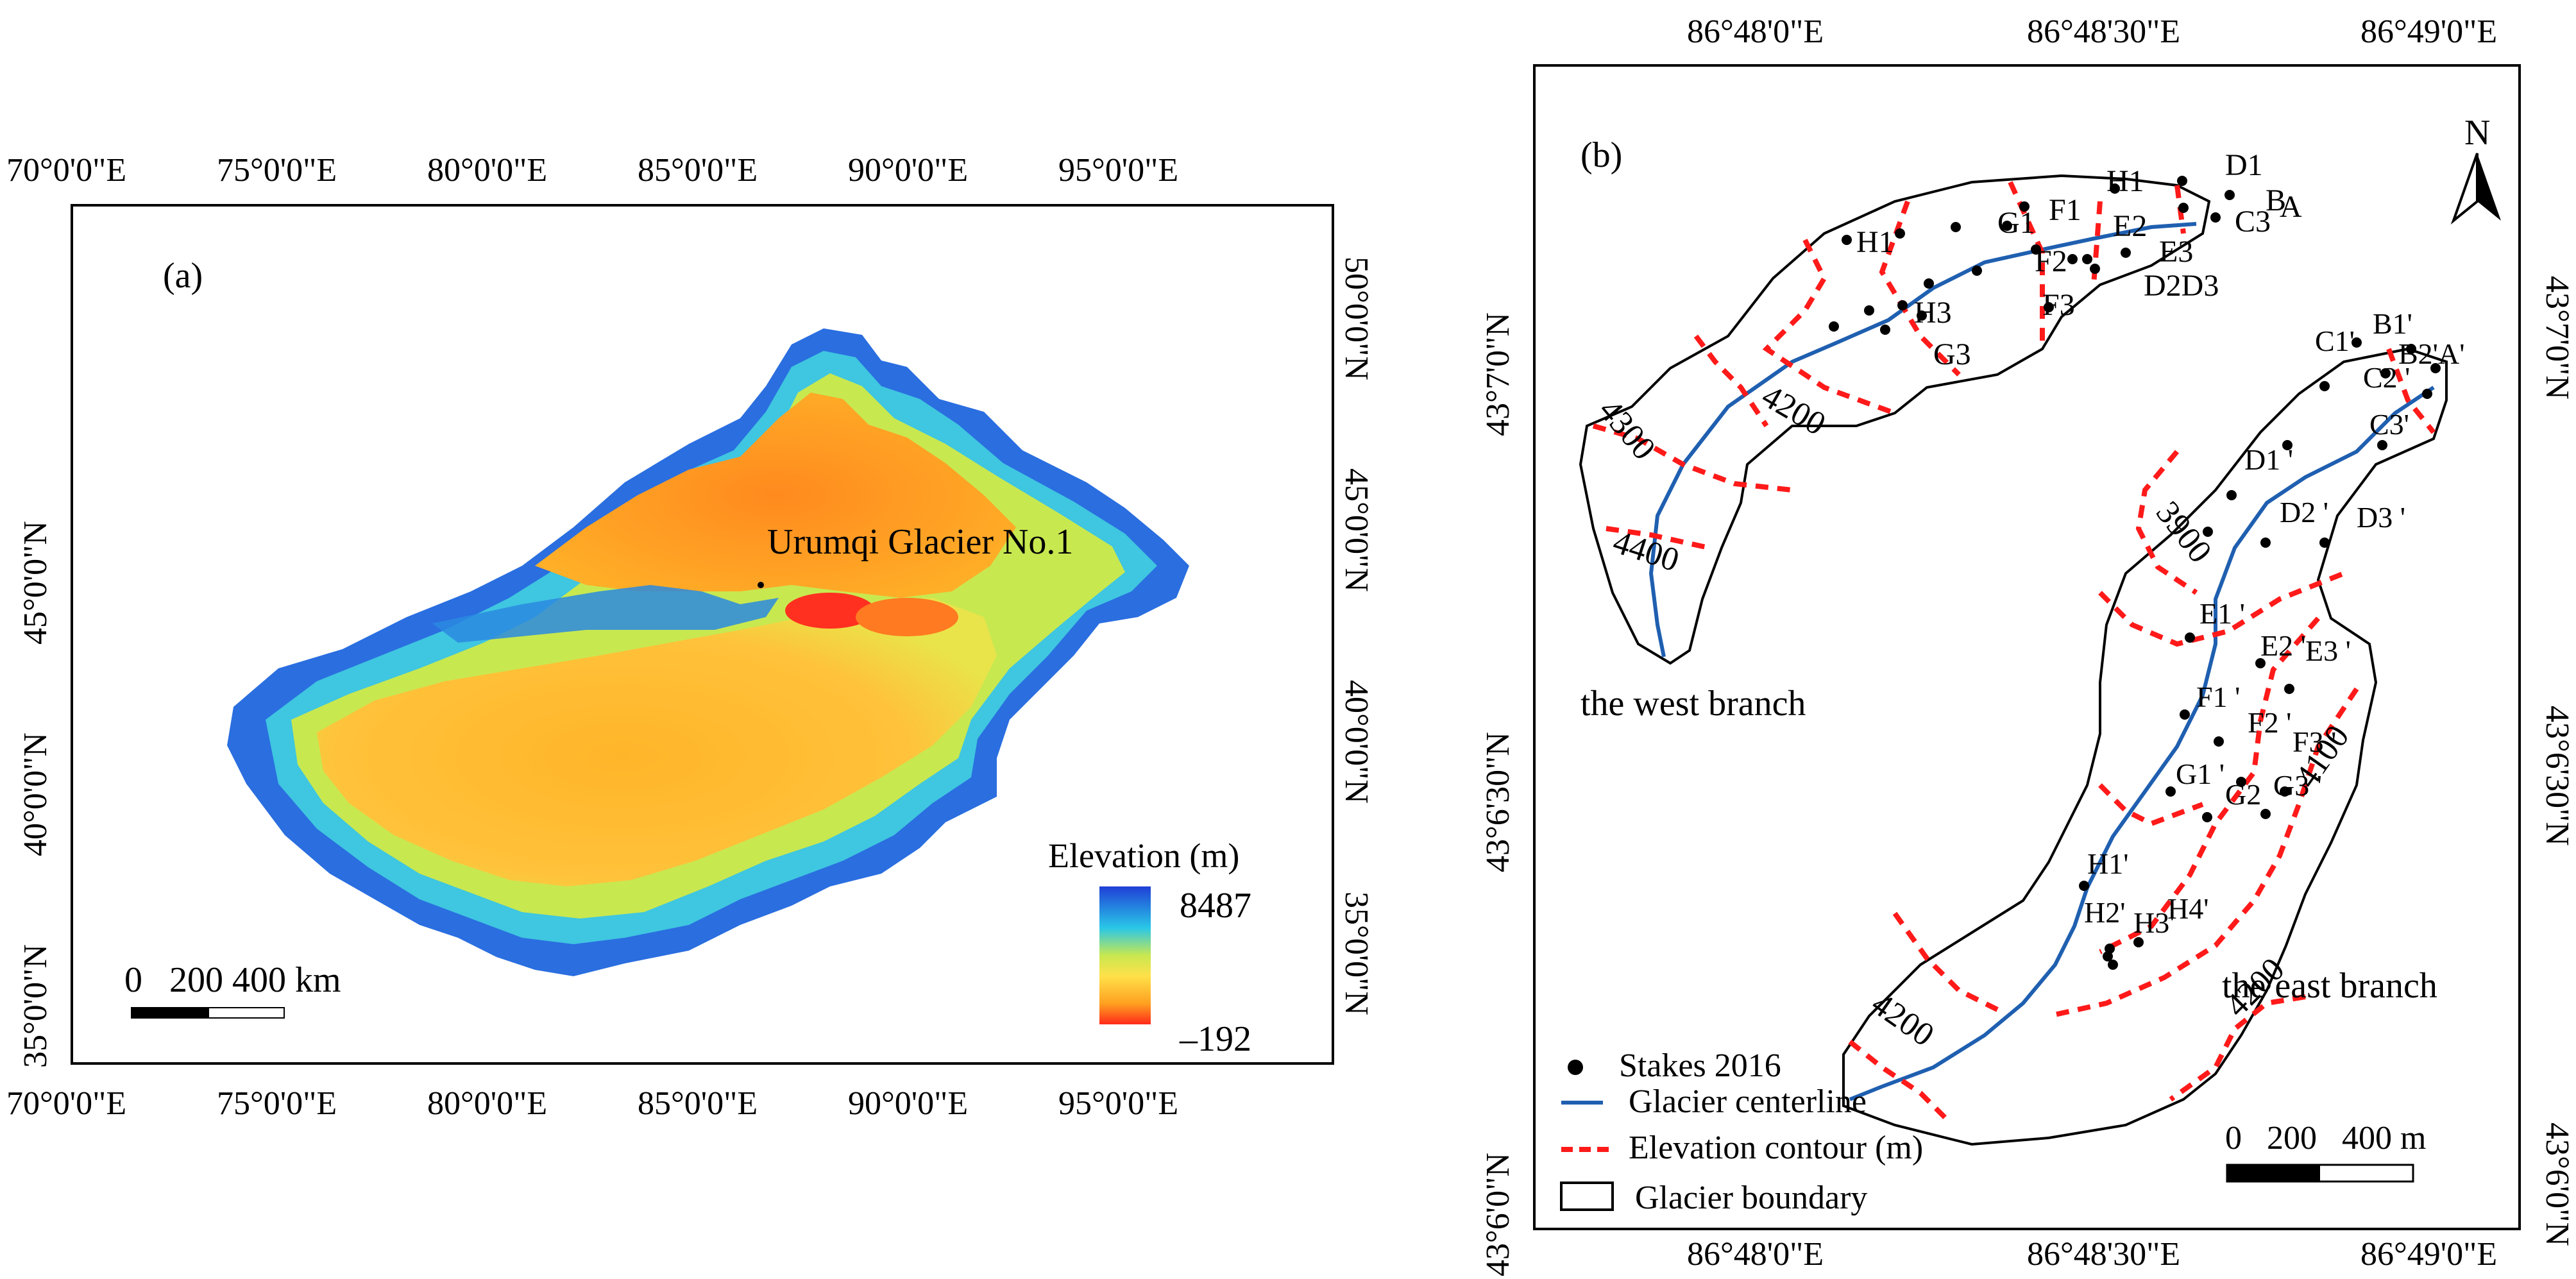  What do you see at coordinates (1118, 1103) in the screenshot?
I see `panel-a-bottom-tick: 95°0'0"E` at bounding box center [1118, 1103].